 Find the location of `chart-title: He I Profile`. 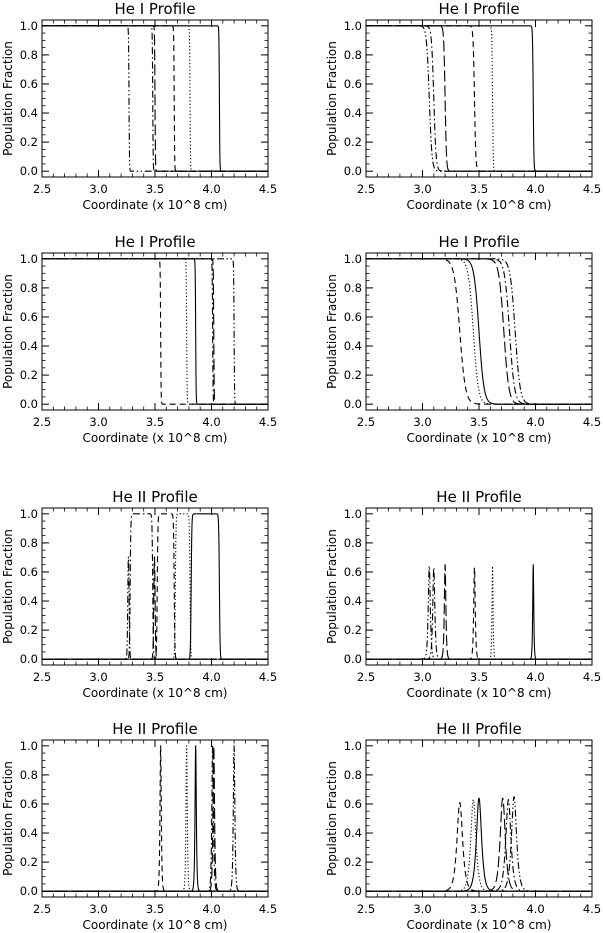

chart-title: He I Profile is located at coordinates (478, 9).